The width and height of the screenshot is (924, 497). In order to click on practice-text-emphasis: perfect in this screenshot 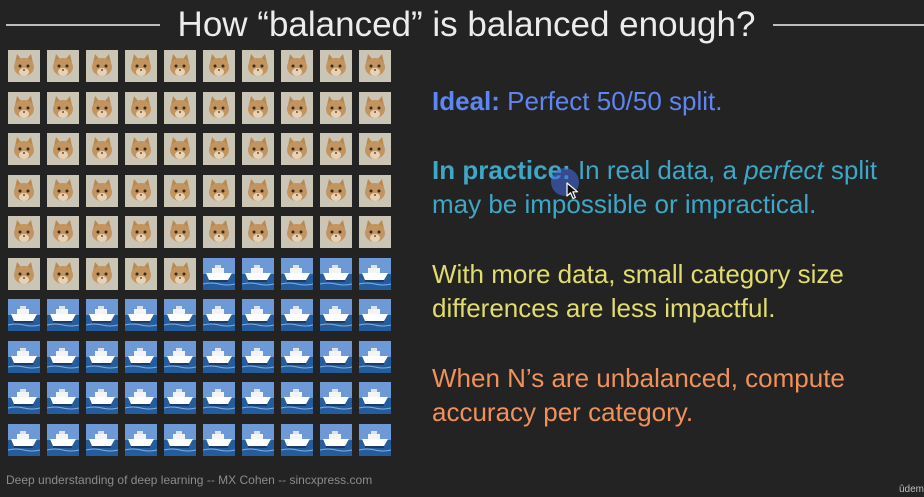, I will do `click(784, 170)`.